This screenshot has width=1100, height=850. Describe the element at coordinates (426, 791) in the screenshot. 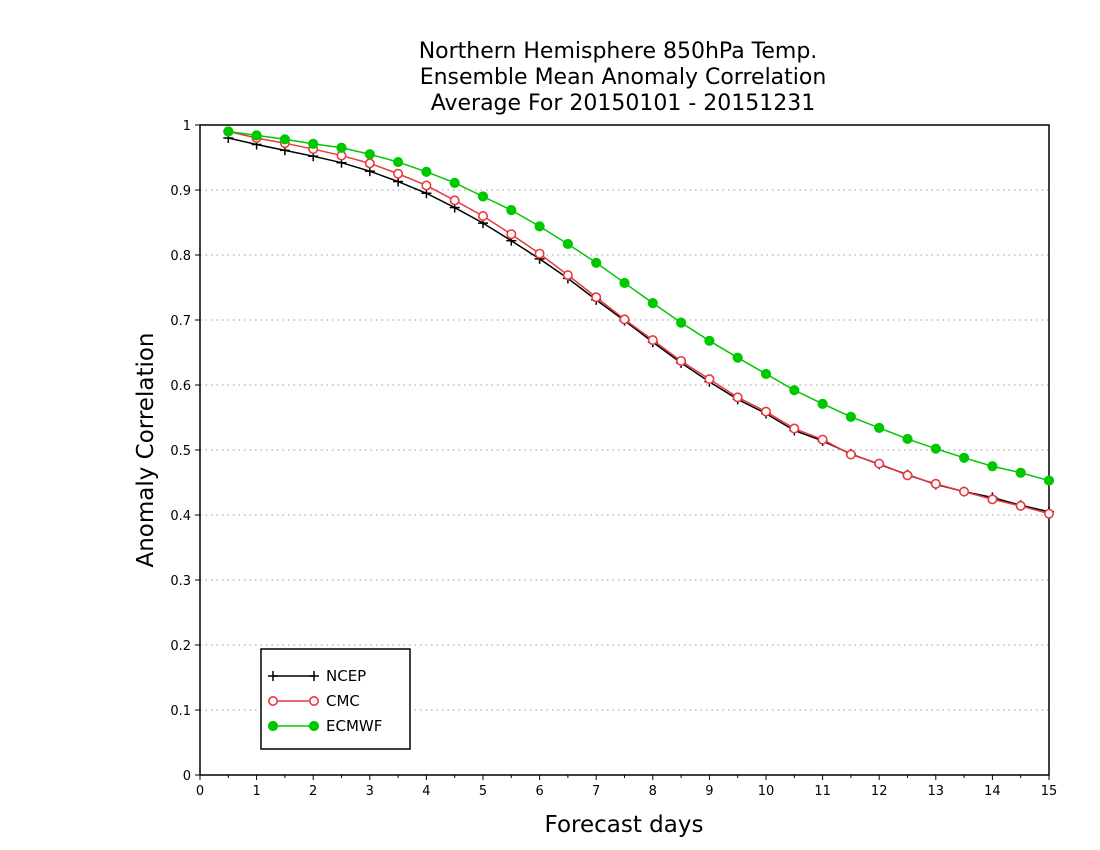

I see `x-tick-label: 4` at that location.